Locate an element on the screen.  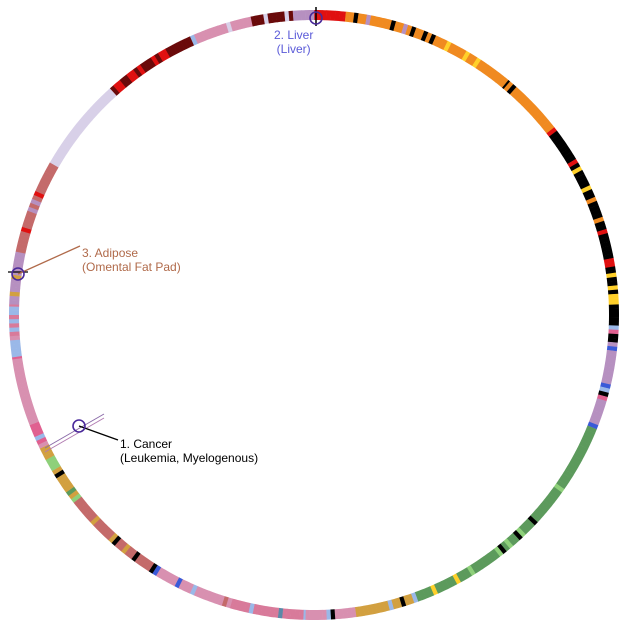
liver-label-title: 2. Liver is located at coordinates (294, 35).